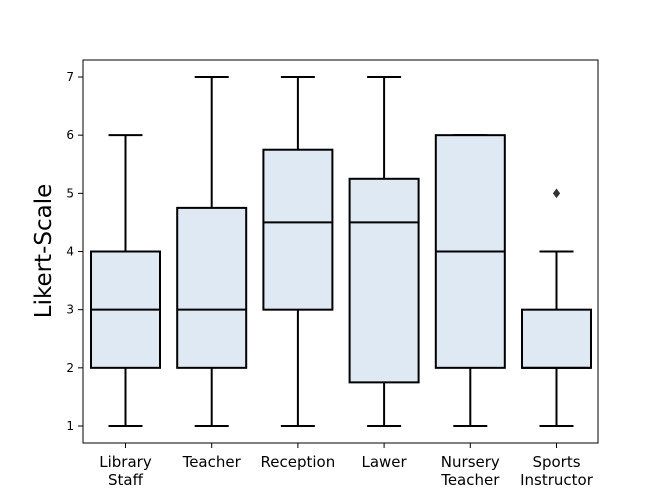 The height and width of the screenshot is (498, 664). I want to click on x-category-label-line: Library, so click(125, 462).